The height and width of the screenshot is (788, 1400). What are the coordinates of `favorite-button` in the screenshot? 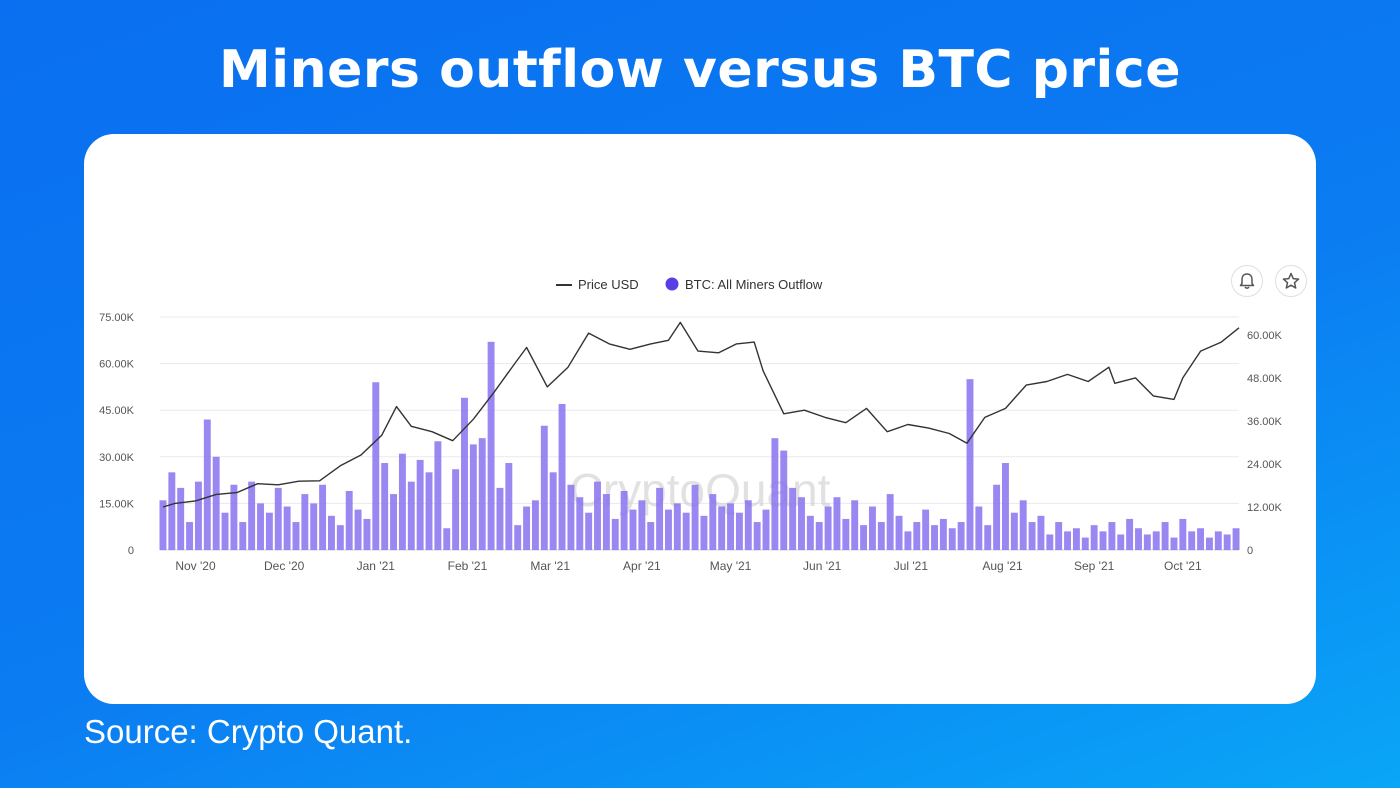 It's located at (1291, 281).